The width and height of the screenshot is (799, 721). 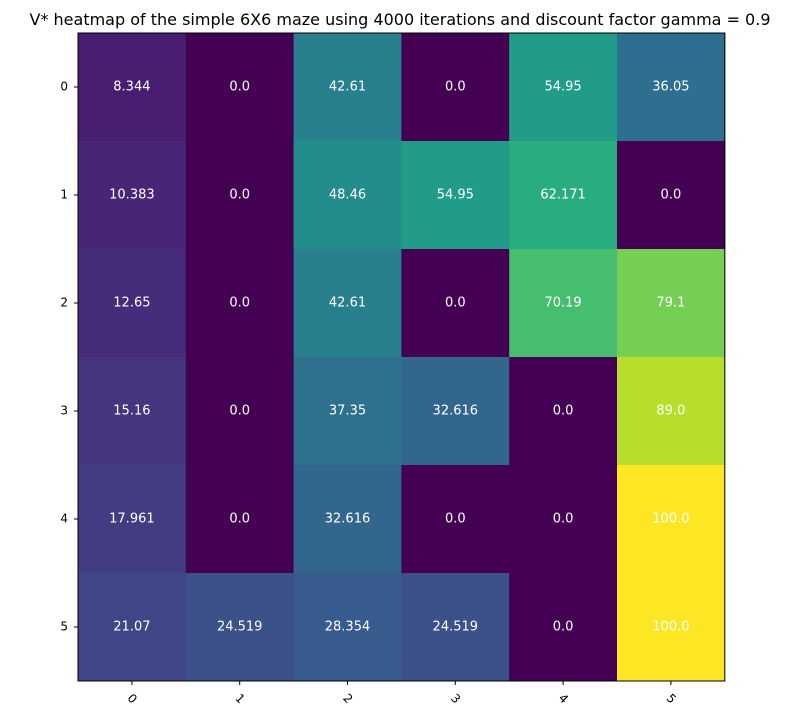 I want to click on x-tick-label: 0, so click(x=132, y=698).